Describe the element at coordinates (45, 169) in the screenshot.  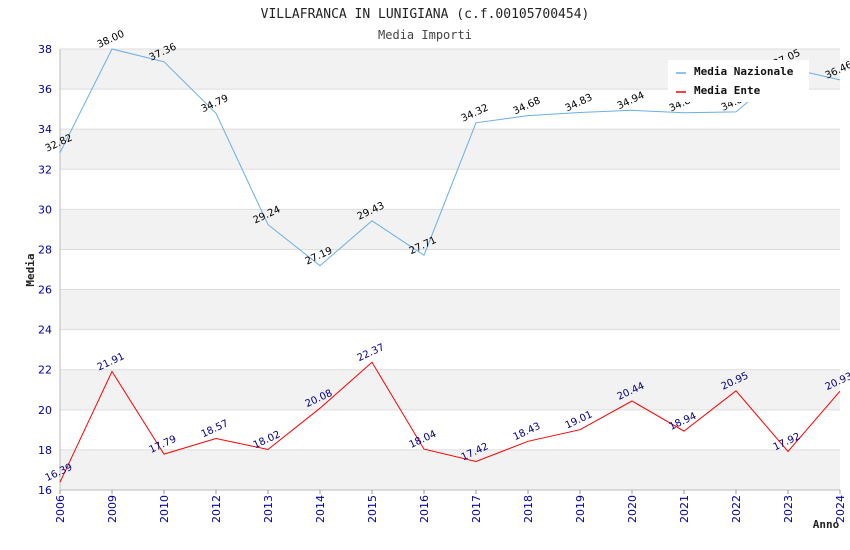
I see `y-tick-label: 32` at that location.